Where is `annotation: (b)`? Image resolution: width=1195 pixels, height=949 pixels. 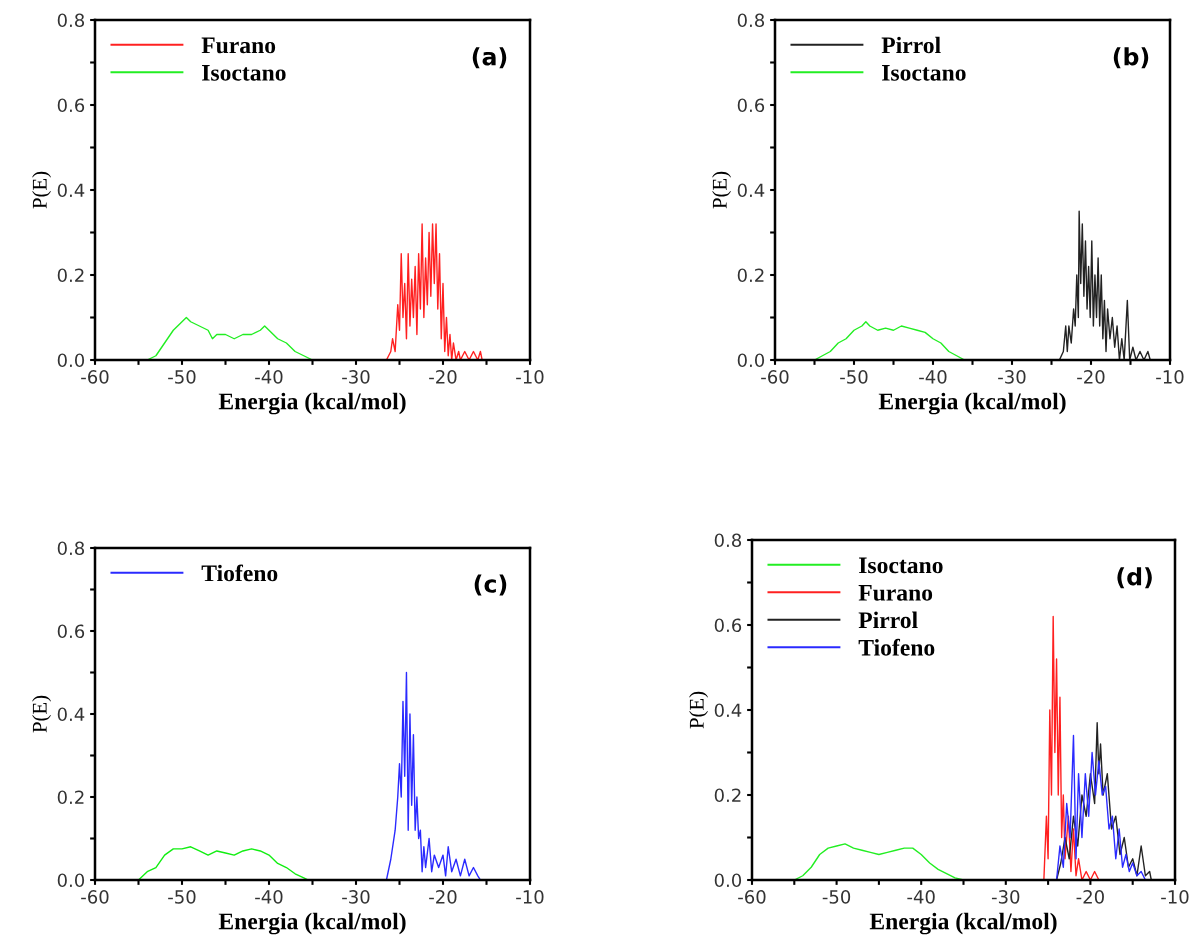 annotation: (b) is located at coordinates (1131, 58).